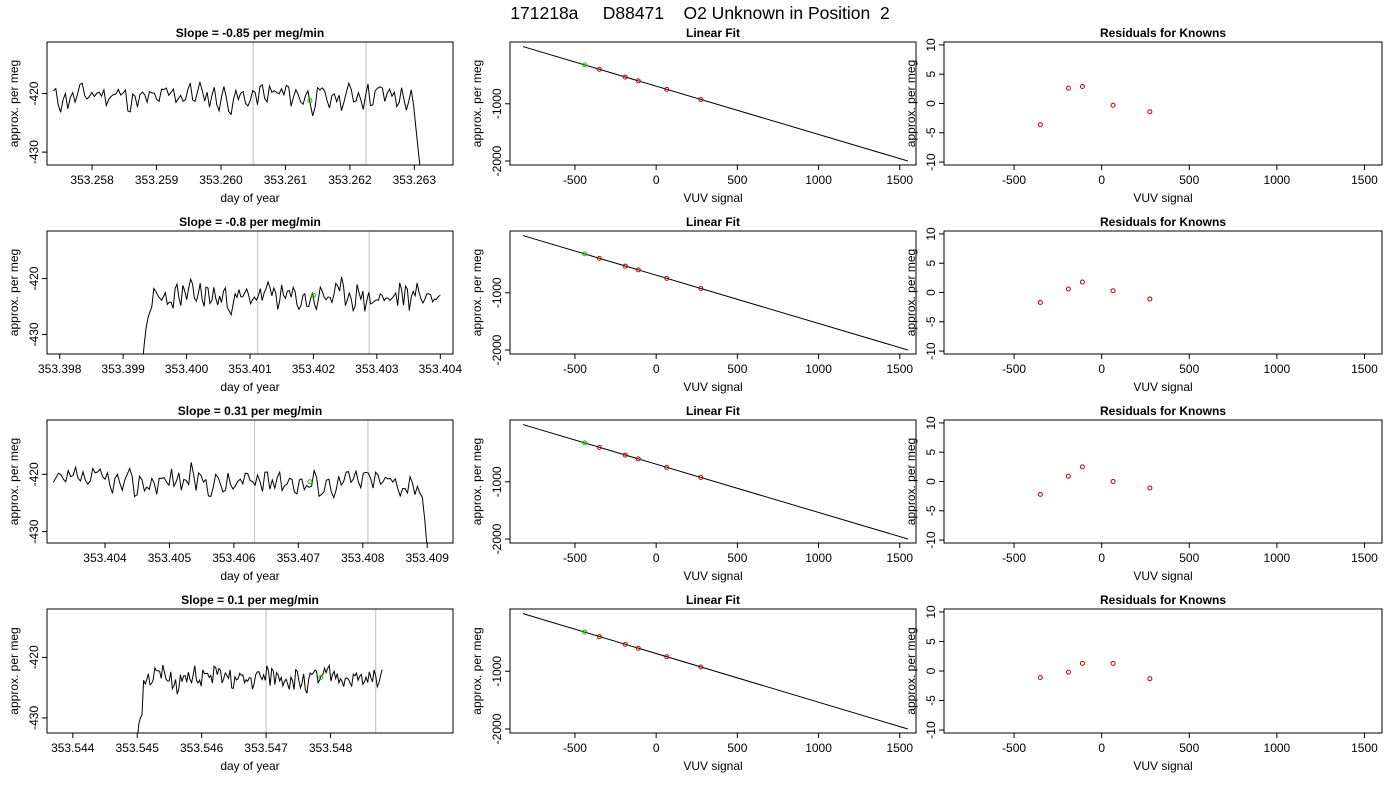 Image resolution: width=1400 pixels, height=800 pixels. I want to click on panel-title: Slope = -0.8 per meg/min, so click(250, 222).